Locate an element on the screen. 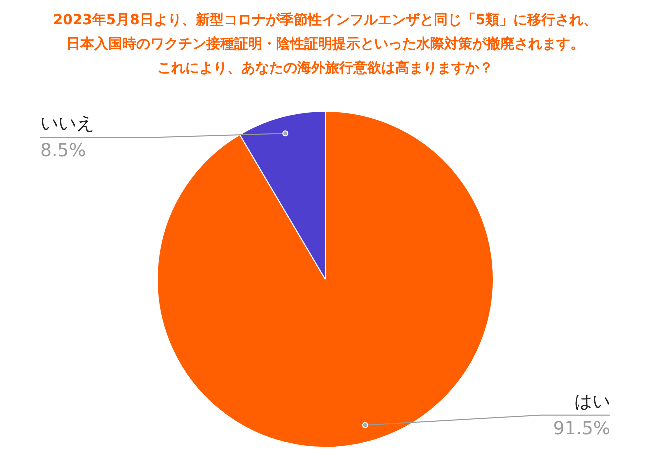 This screenshot has width=650, height=474. data-label: 8.5% is located at coordinates (63, 151).